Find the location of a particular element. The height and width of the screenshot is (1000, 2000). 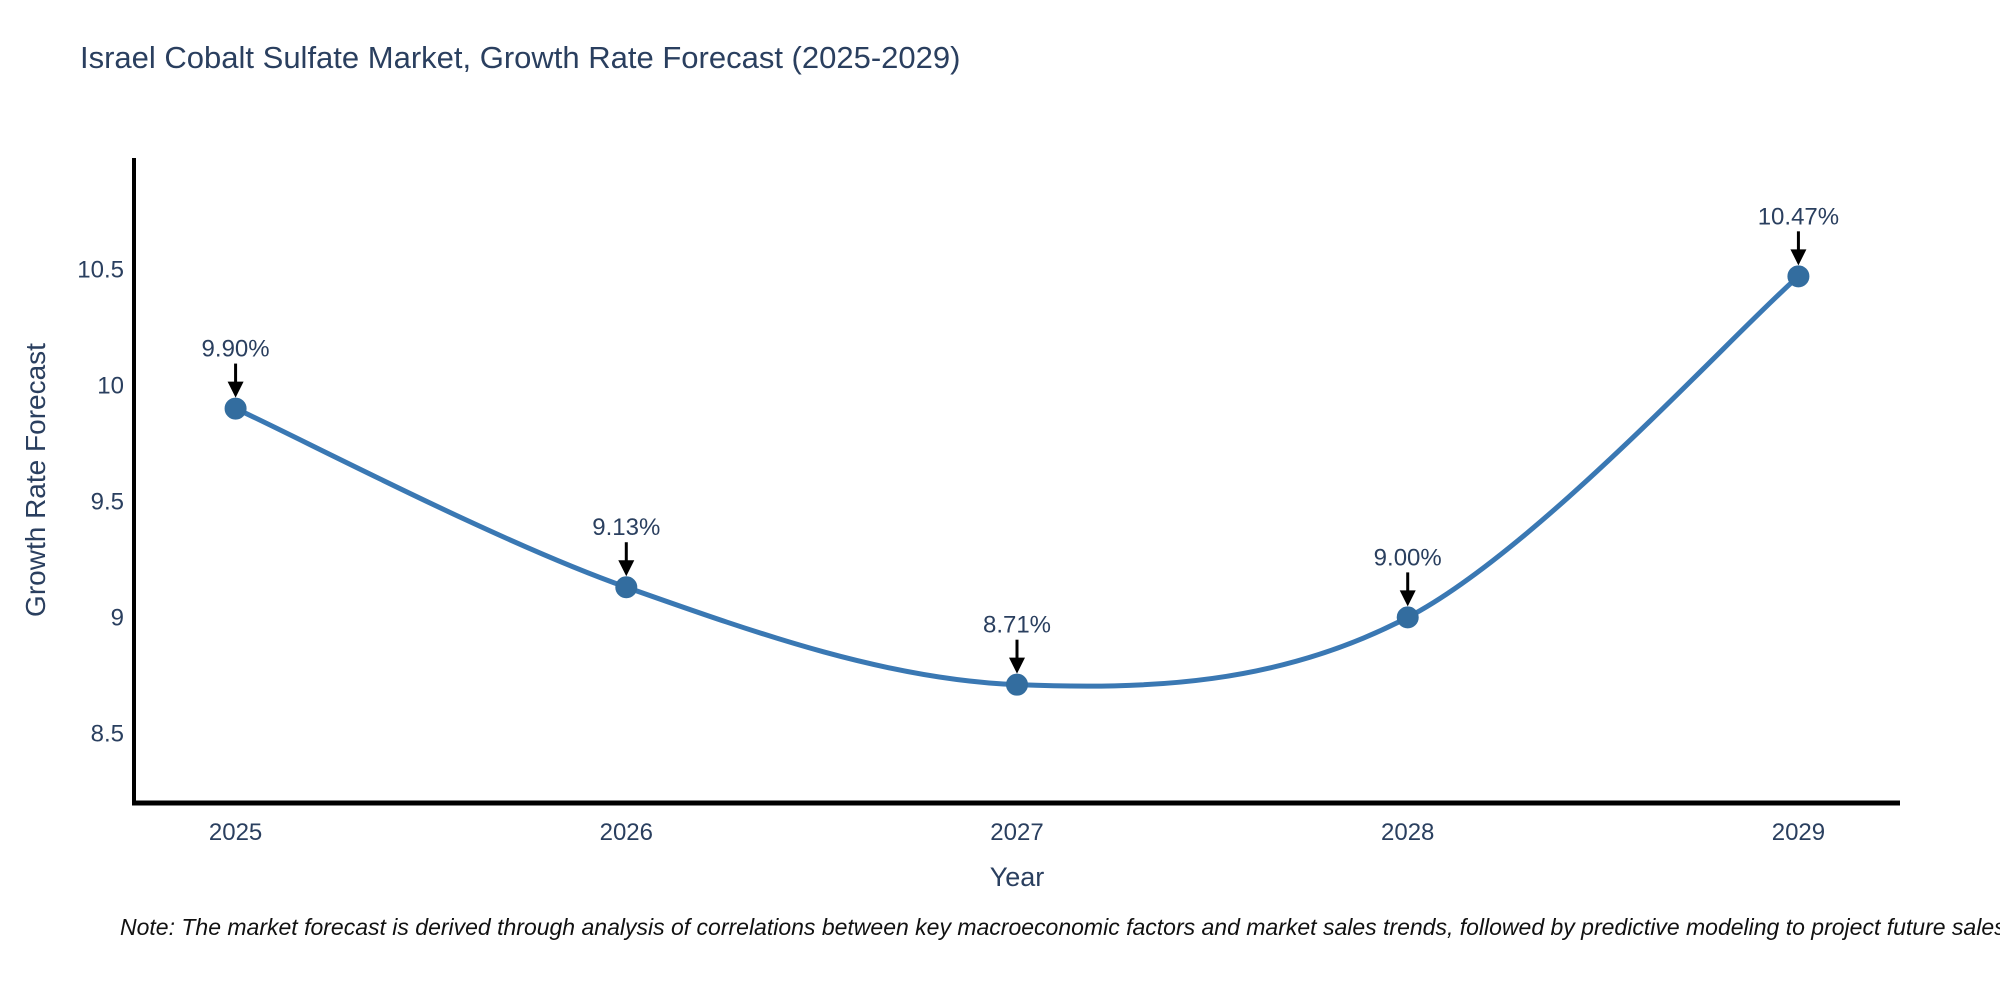

x-axis-title: Year is located at coordinates (1017, 877).